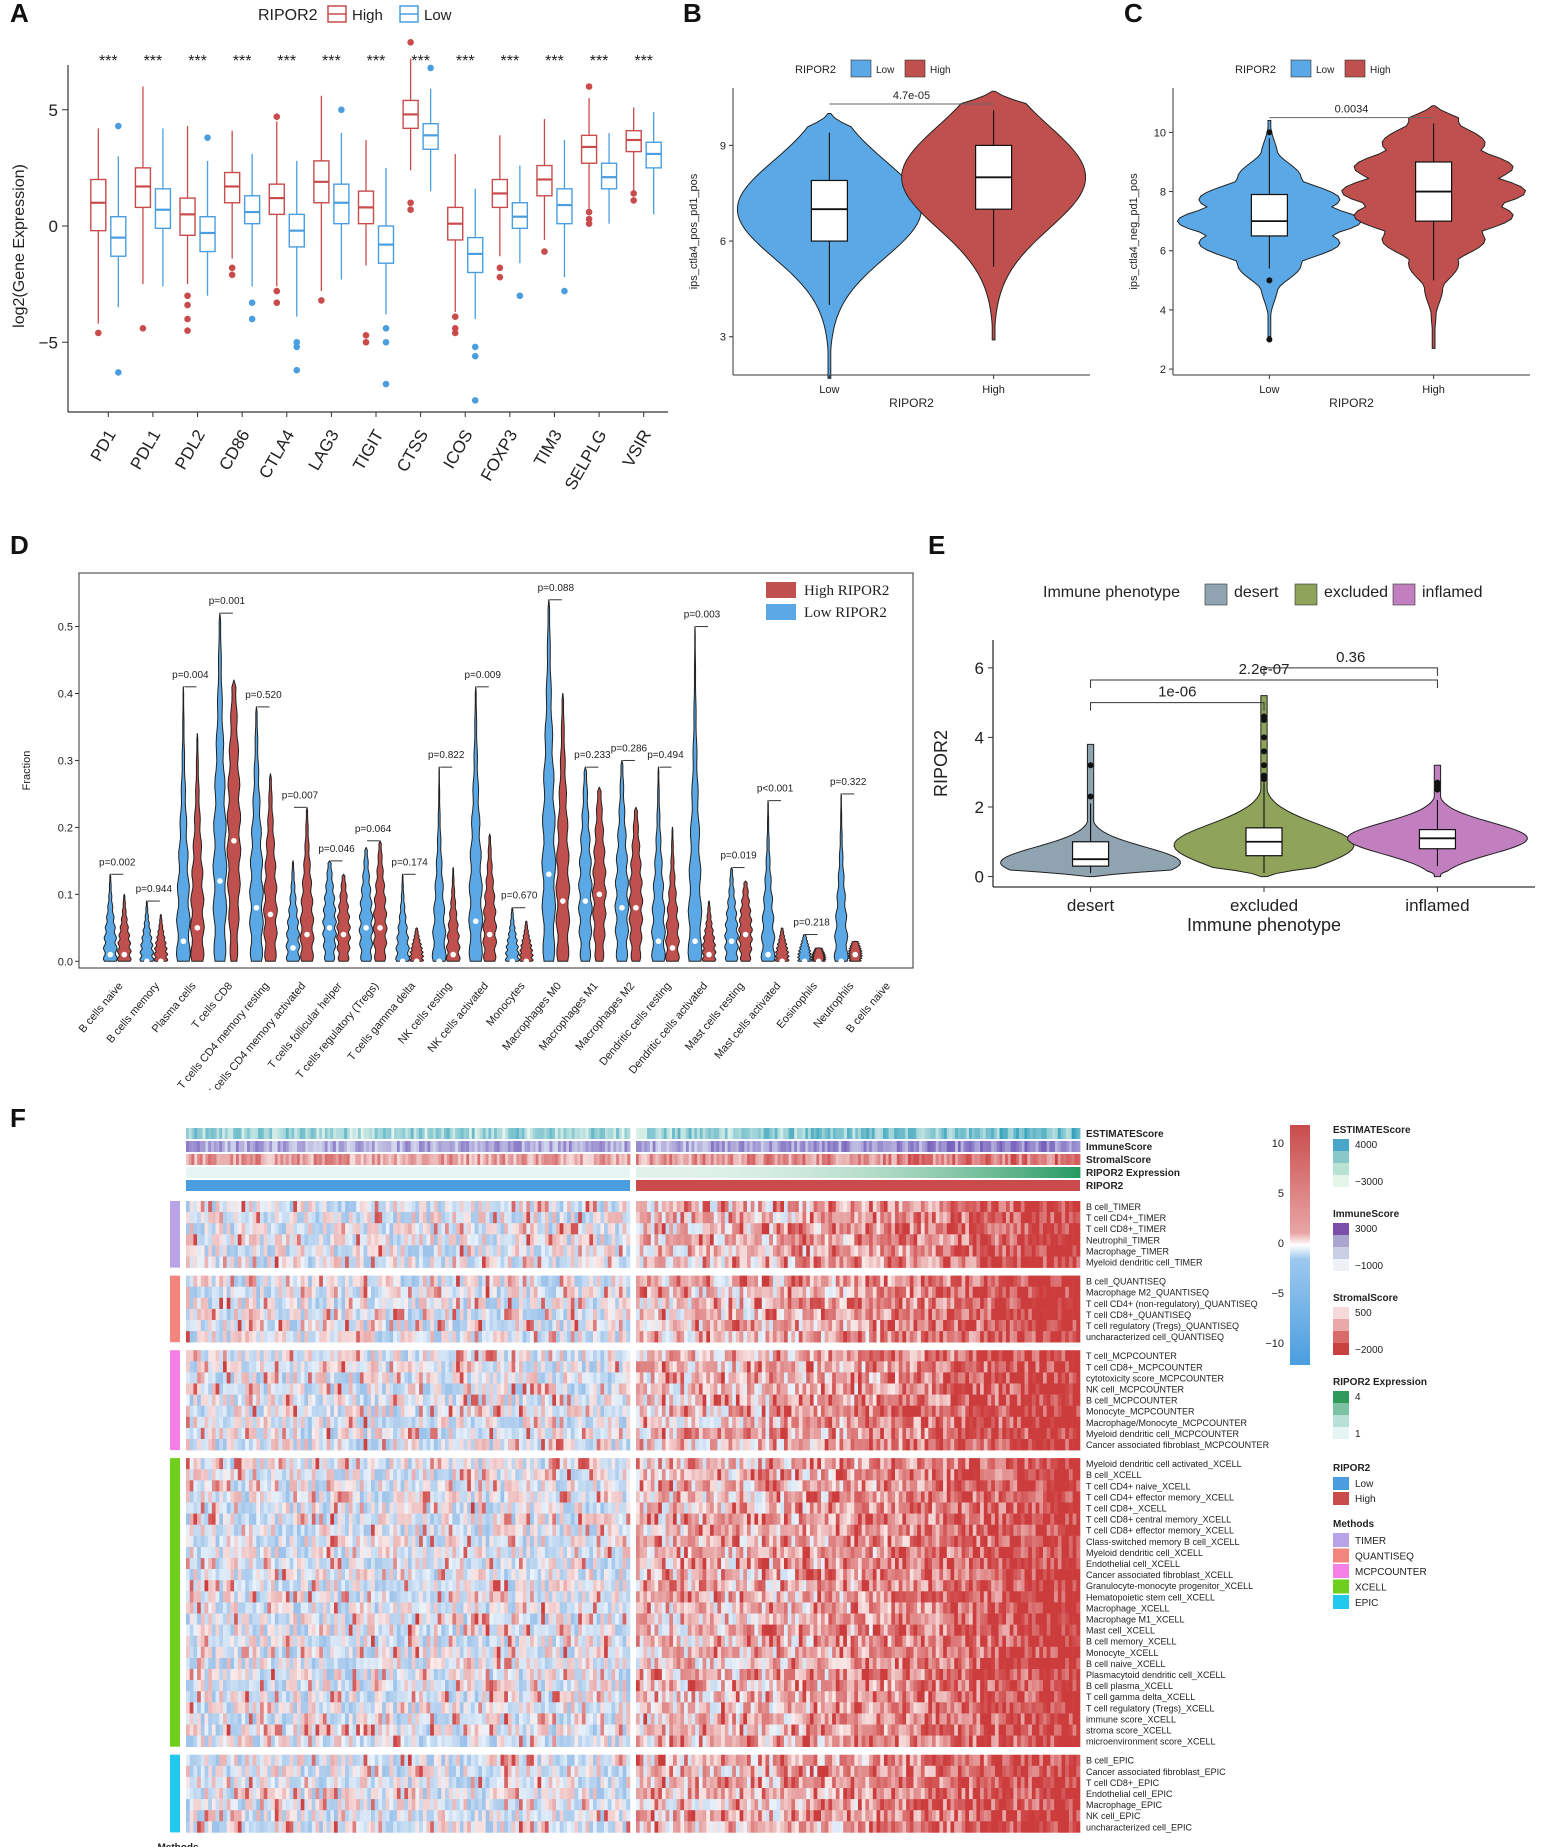 The image size is (1559, 1847). Describe the element at coordinates (723, 338) in the screenshot. I see `y-tick-label: 3` at that location.